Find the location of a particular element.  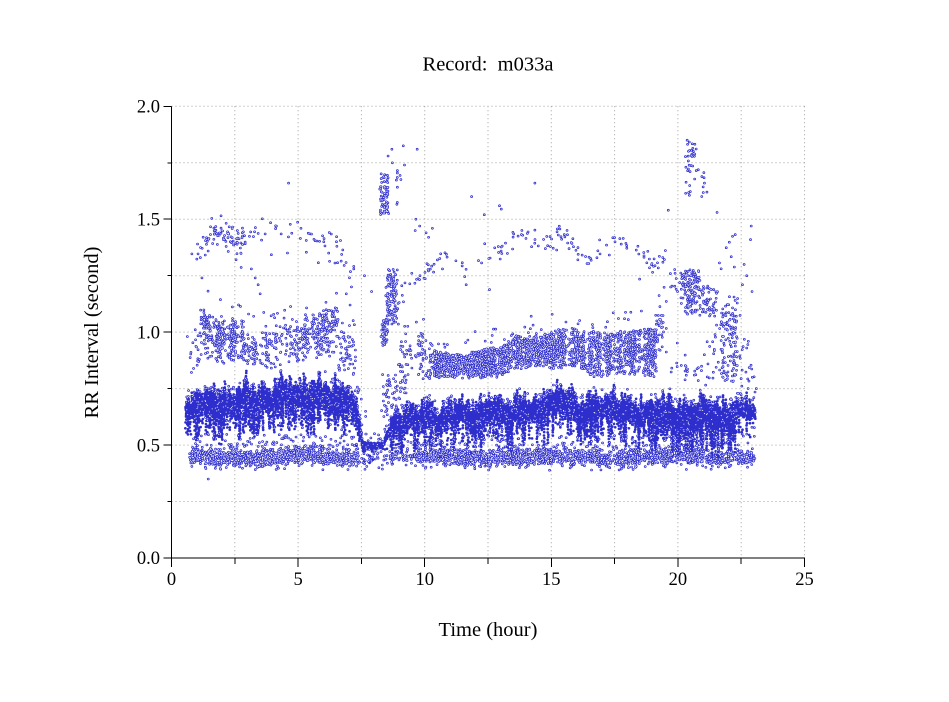

svg-text: Time (hour) is located at coordinates (488, 630).